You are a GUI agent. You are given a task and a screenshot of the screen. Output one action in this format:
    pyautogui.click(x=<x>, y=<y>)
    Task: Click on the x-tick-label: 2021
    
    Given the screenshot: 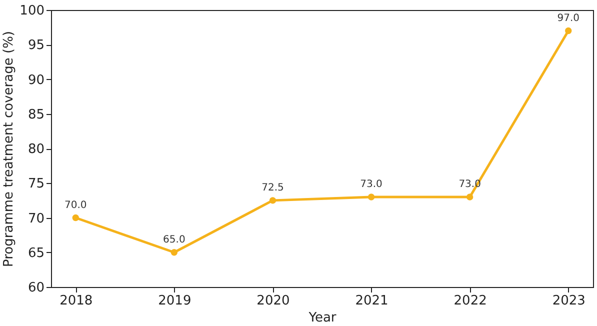 What is the action you would take?
    pyautogui.click(x=371, y=301)
    